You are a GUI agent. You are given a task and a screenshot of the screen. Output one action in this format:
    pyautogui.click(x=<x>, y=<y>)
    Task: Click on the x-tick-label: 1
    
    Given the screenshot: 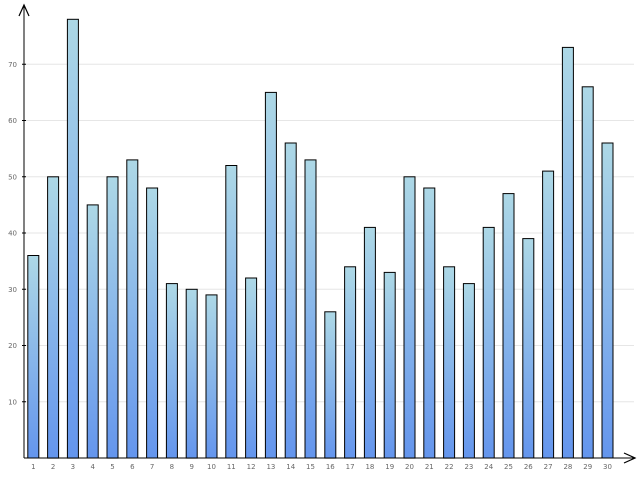 What is the action you would take?
    pyautogui.click(x=33, y=467)
    